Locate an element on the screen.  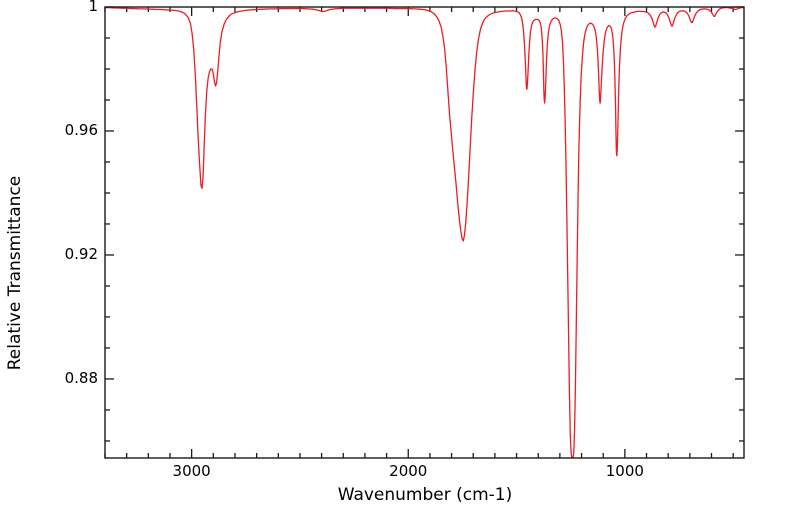
x-tick-label: 2000 is located at coordinates (408, 471).